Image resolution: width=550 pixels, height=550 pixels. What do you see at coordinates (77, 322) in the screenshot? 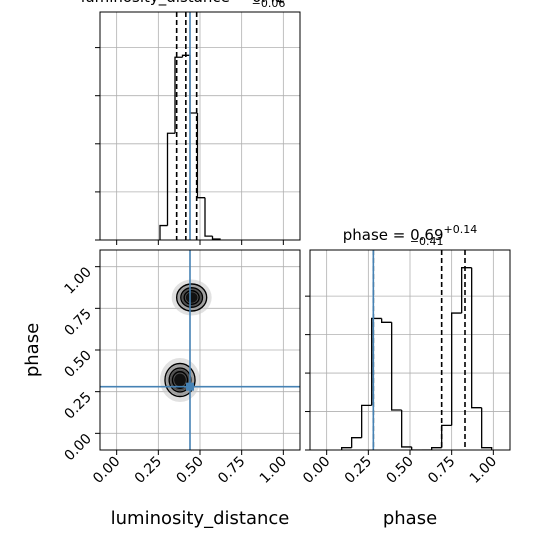
I see `y-tick-label: 0.75` at bounding box center [77, 322].